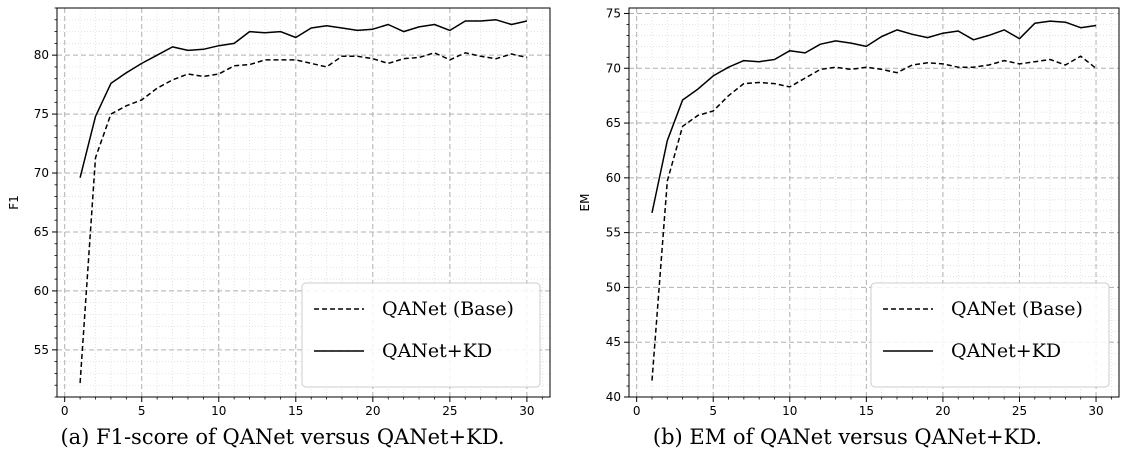 The width and height of the screenshot is (1130, 467). I want to click on y-tick-label: 50, so click(613, 287).